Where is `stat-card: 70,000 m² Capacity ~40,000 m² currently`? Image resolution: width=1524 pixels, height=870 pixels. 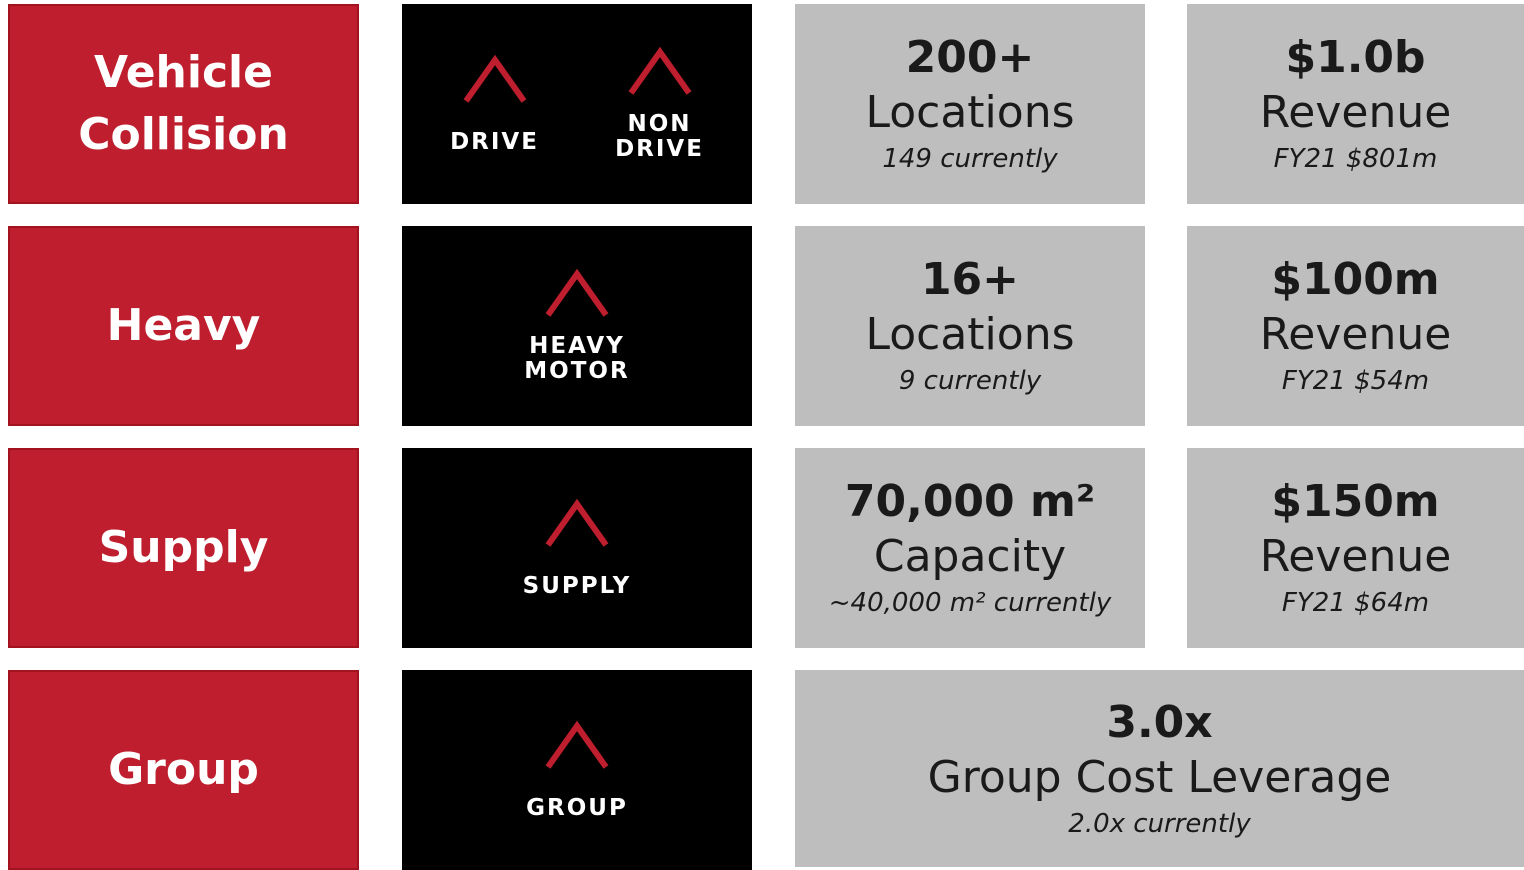
stat-card: 70,000 m² Capacity ~40,000 m² currently is located at coordinates (970, 548).